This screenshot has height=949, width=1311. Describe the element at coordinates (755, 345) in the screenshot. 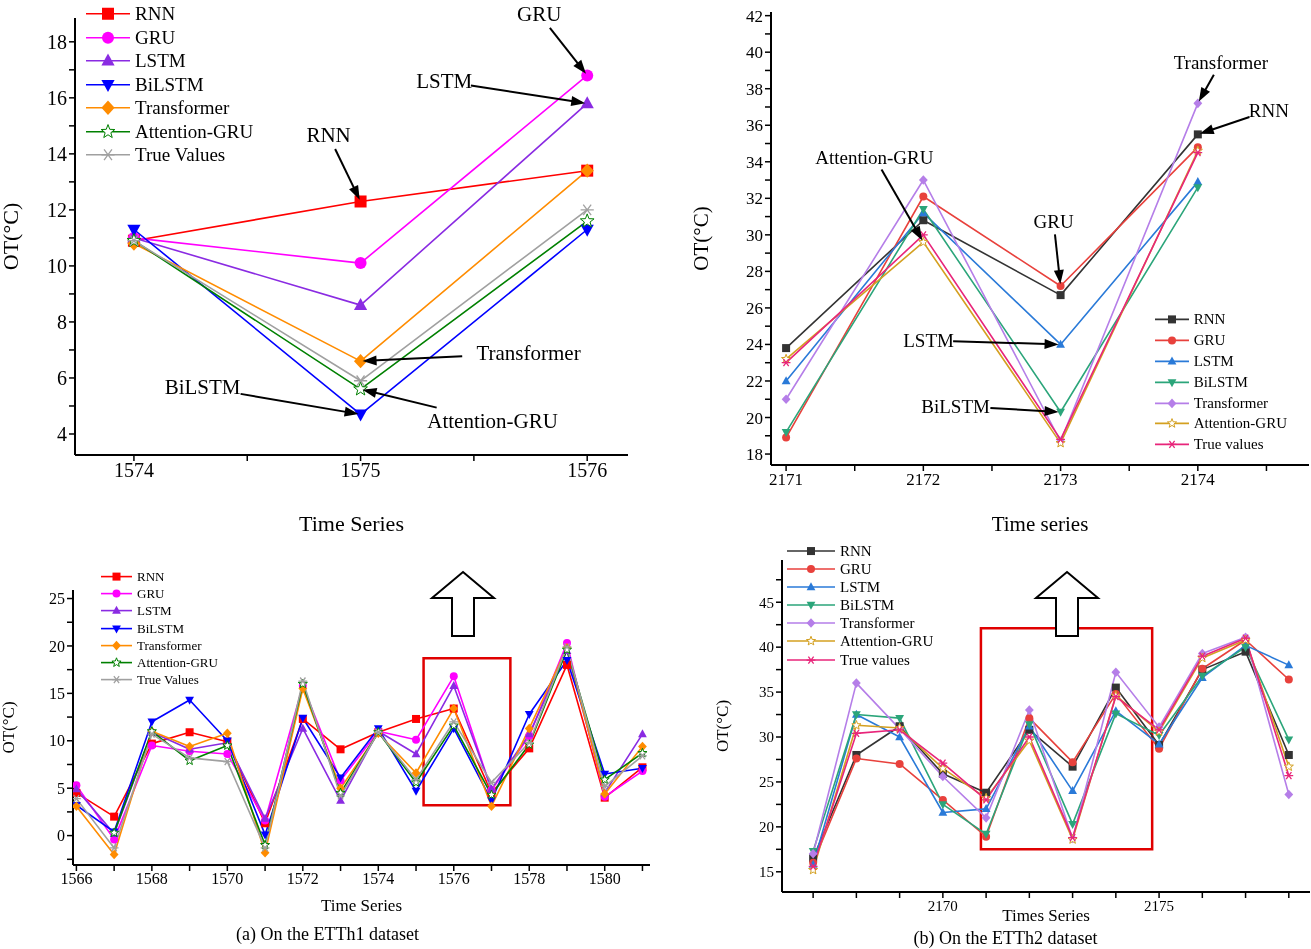

I see `y-tick-label: 24` at that location.